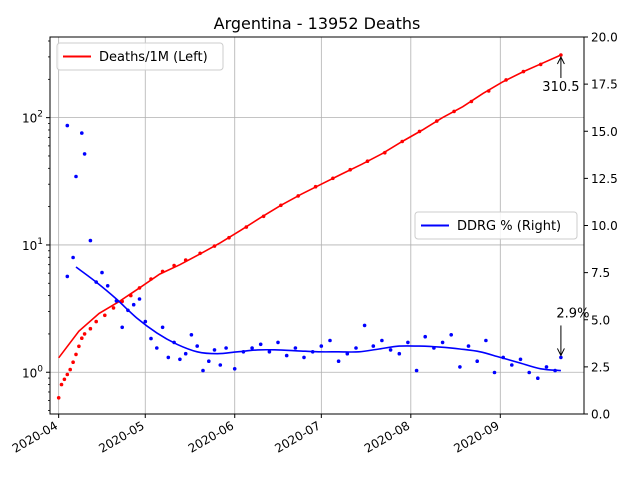  Describe the element at coordinates (604, 226) in the screenshot. I see `right-tick-label: 10.0` at that location.